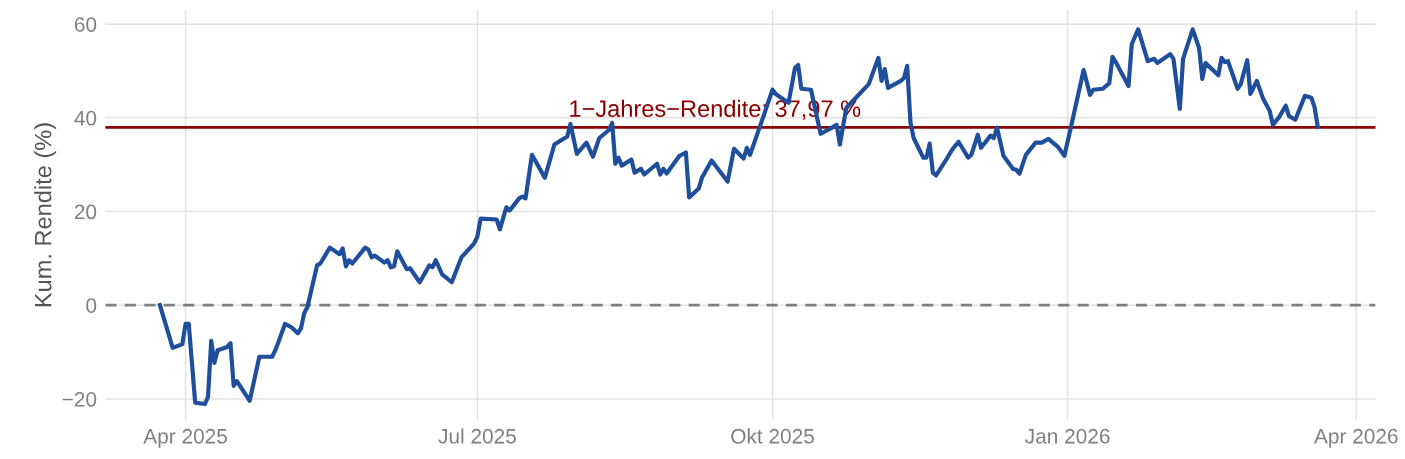  I want to click on x-tick-label: Apr 2026, so click(1356, 438).